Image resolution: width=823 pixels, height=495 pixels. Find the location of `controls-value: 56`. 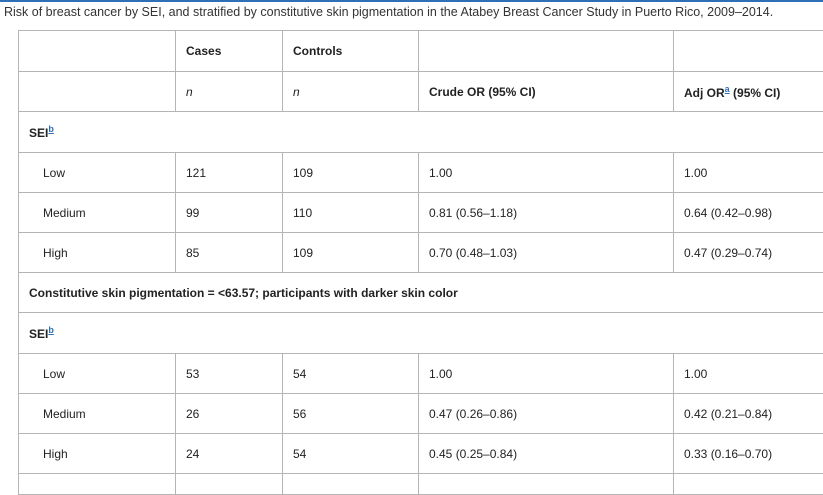

controls-value: 56 is located at coordinates (351, 414).